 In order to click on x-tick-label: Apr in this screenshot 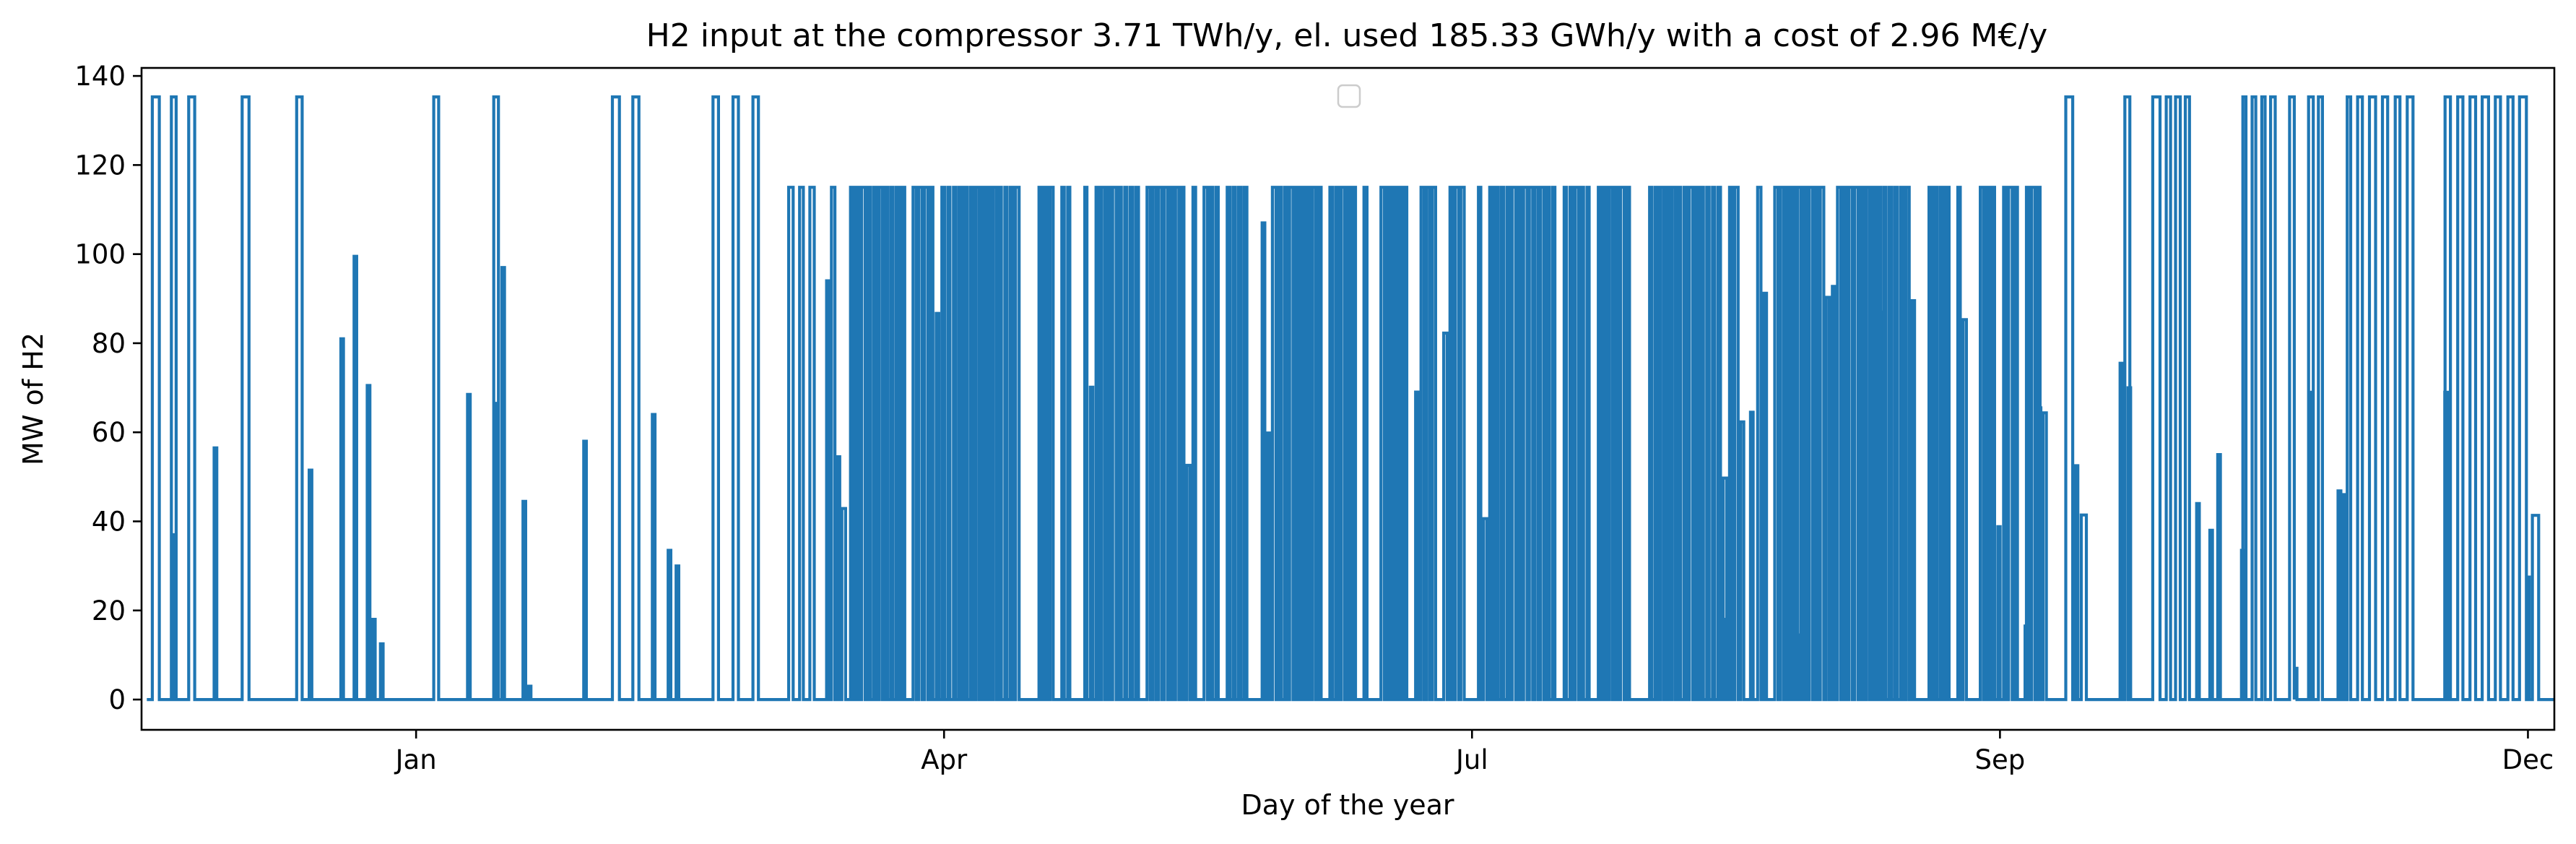, I will do `click(944, 760)`.